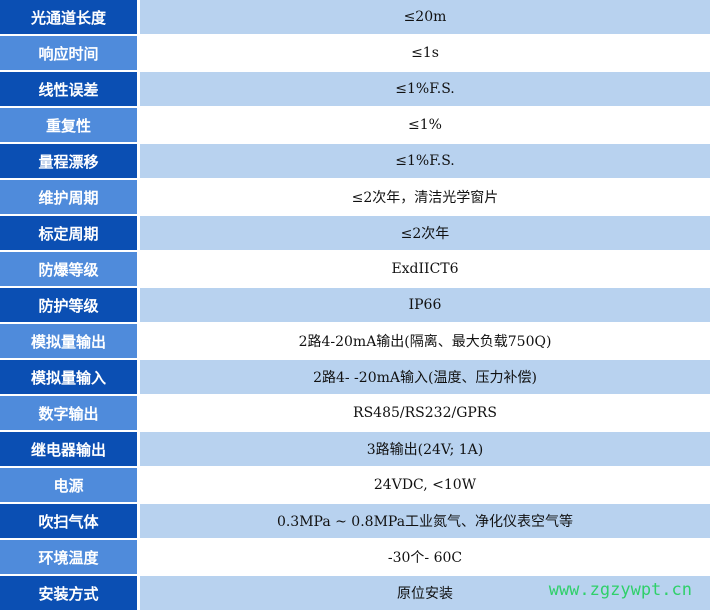  I want to click on spec-value: RS485/RS232/GPRS, so click(425, 413).